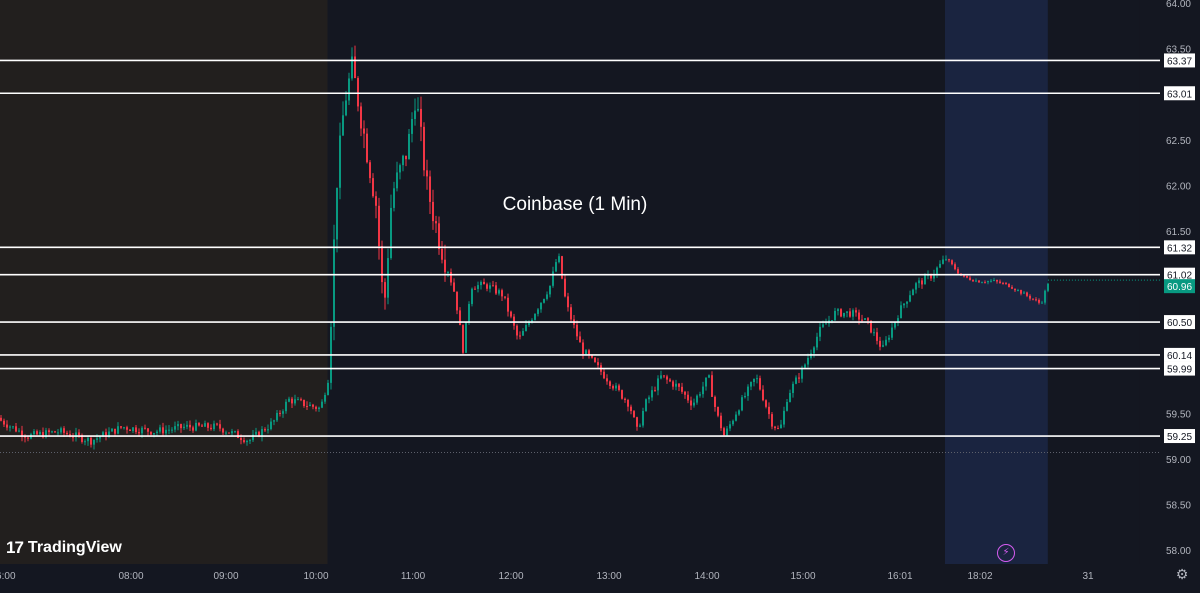 This screenshot has width=1200, height=593. I want to click on settings-gear-icon: ⚙, so click(1182, 574).